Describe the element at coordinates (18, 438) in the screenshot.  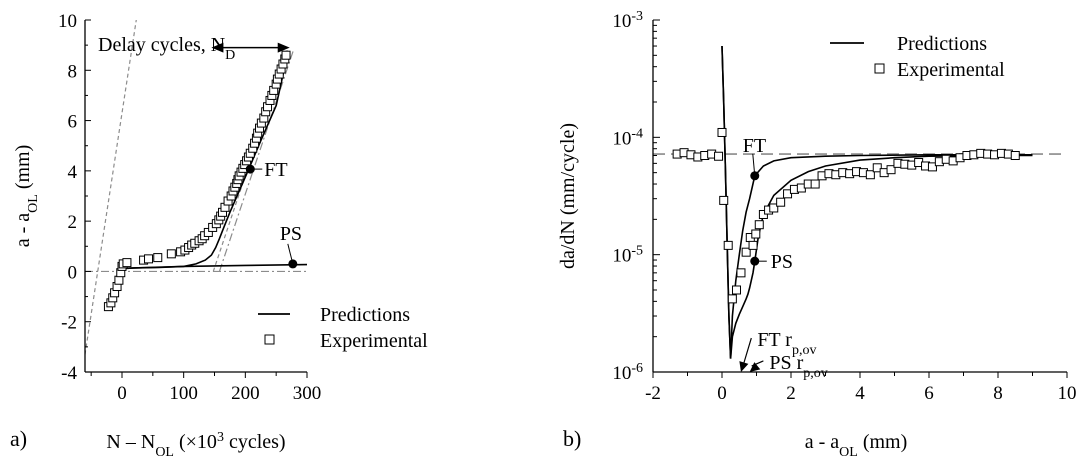
I see `panel-a-label: a)` at that location.